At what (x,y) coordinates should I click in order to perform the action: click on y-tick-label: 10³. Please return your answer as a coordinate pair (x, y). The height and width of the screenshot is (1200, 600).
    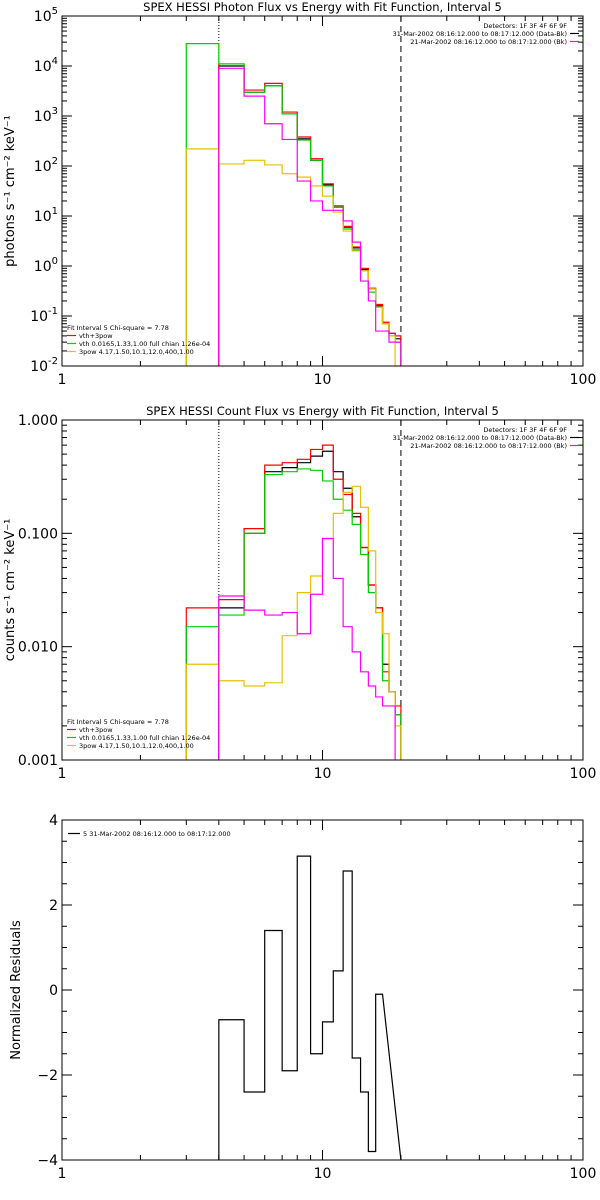
    Looking at the image, I should click on (46, 115).